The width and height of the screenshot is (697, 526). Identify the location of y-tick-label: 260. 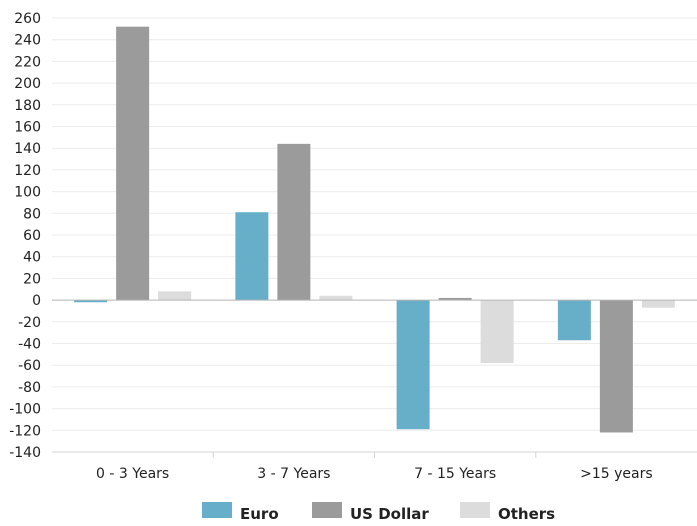
(27, 19).